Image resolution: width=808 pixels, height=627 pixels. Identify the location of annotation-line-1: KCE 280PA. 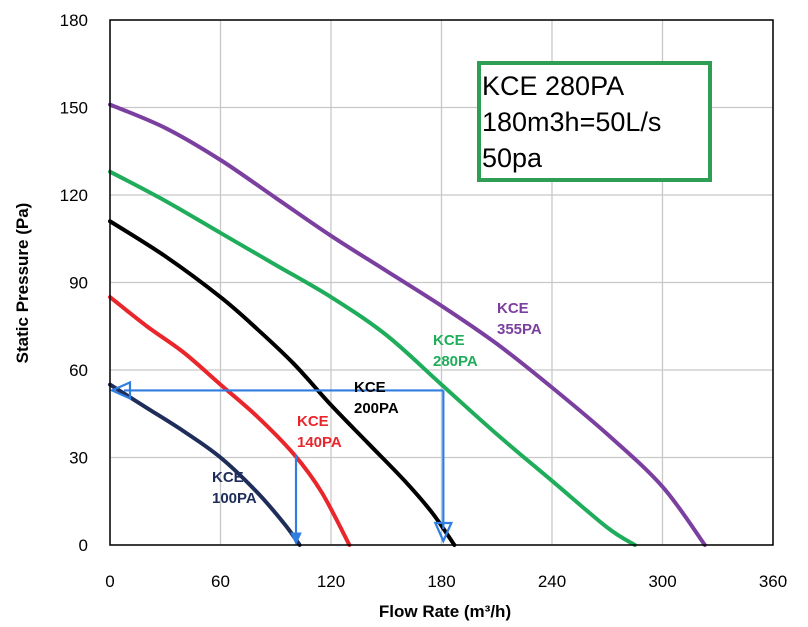
(553, 86).